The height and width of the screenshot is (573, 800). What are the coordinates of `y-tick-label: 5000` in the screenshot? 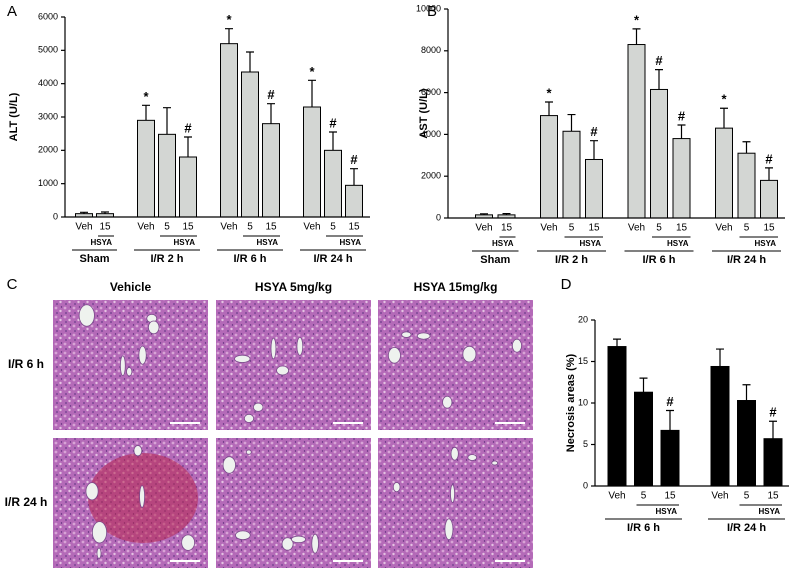 It's located at (48, 50).